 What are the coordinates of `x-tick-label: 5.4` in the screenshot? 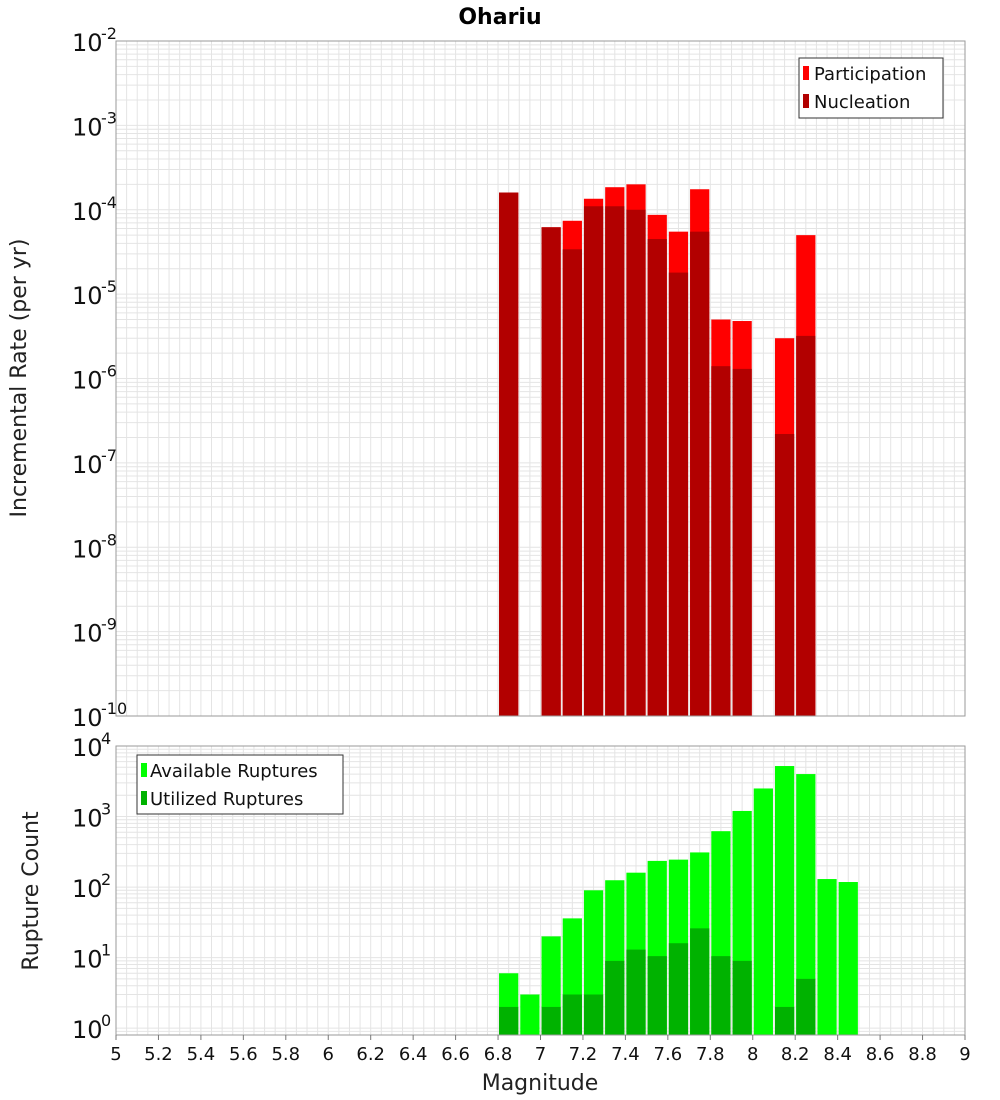 It's located at (201, 1054).